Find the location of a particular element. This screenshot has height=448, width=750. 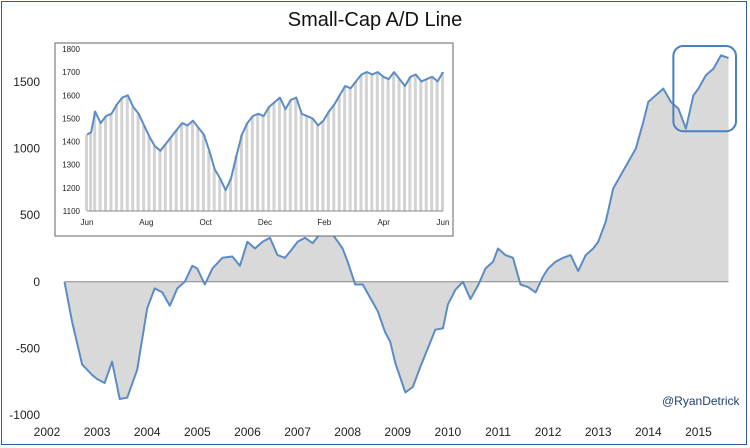

inset-x-tick-label: Aug is located at coordinates (146, 222).